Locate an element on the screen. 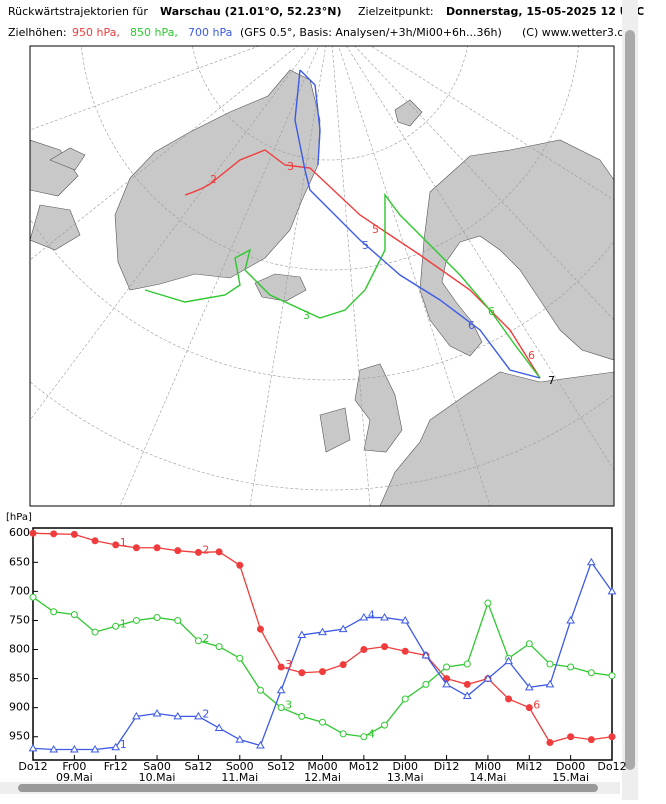  title-prefix: Rückwärtstrajektorien für is located at coordinates (78, 11).